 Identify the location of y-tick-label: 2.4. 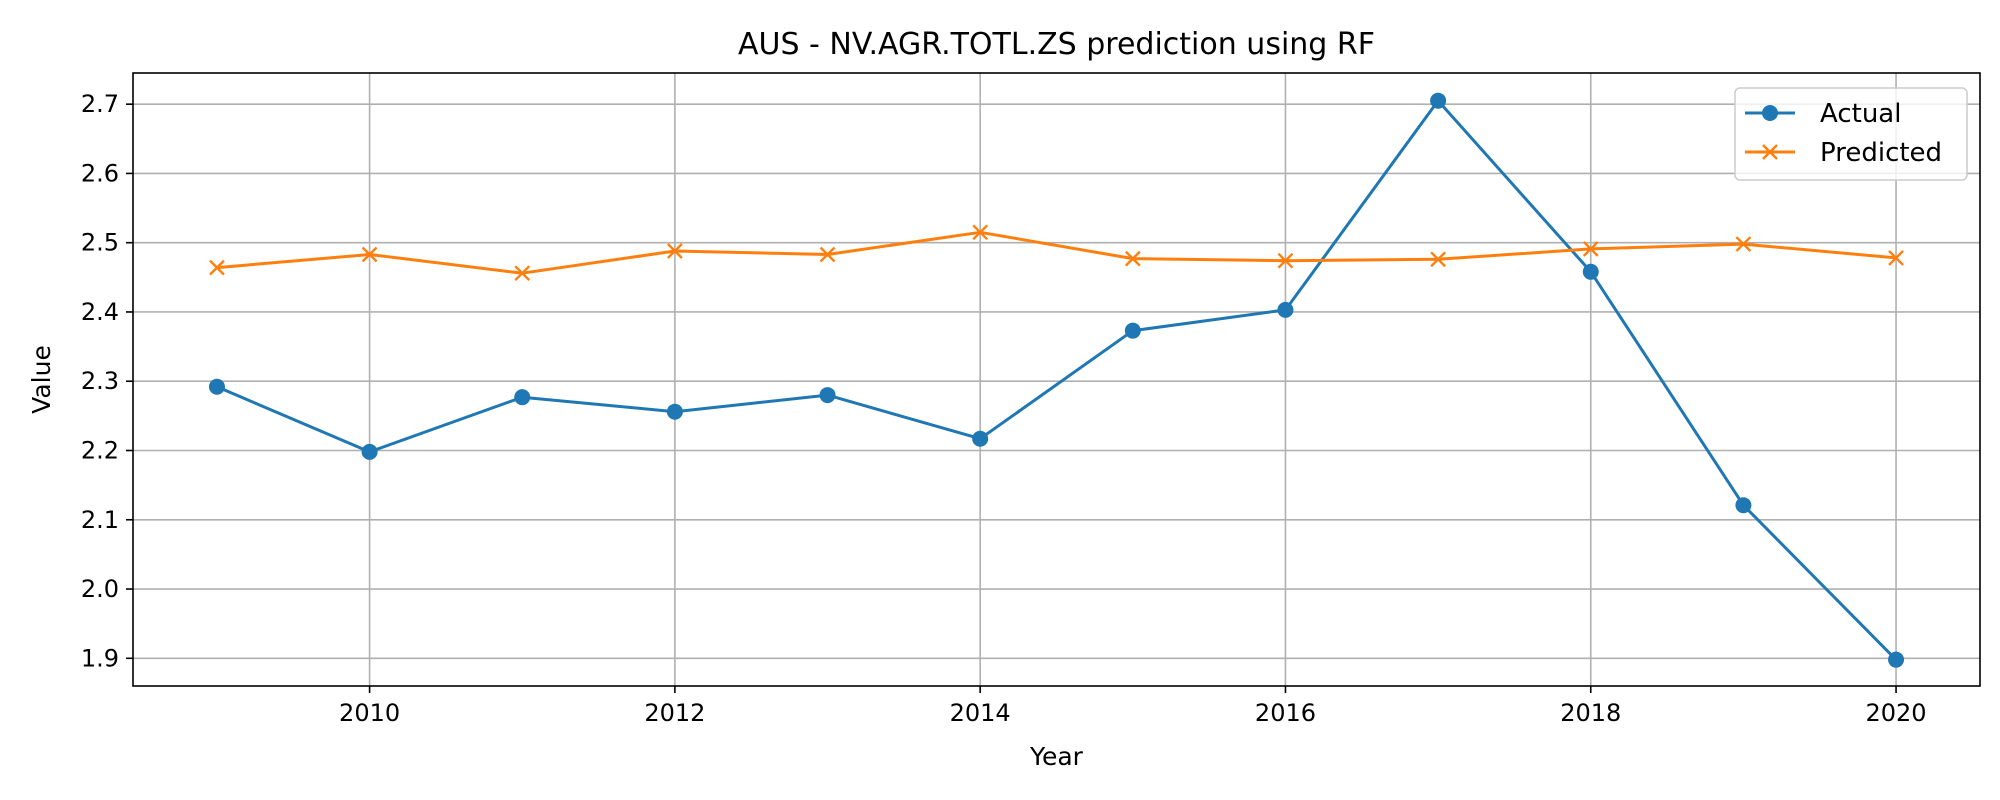
(100, 312).